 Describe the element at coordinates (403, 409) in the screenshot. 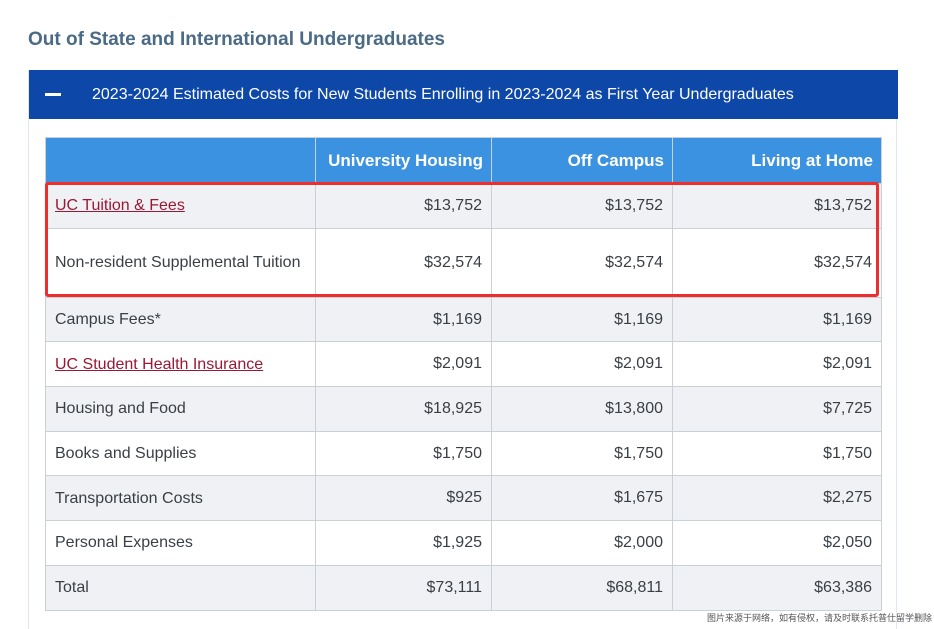

I see `cell-value: $18,925` at that location.